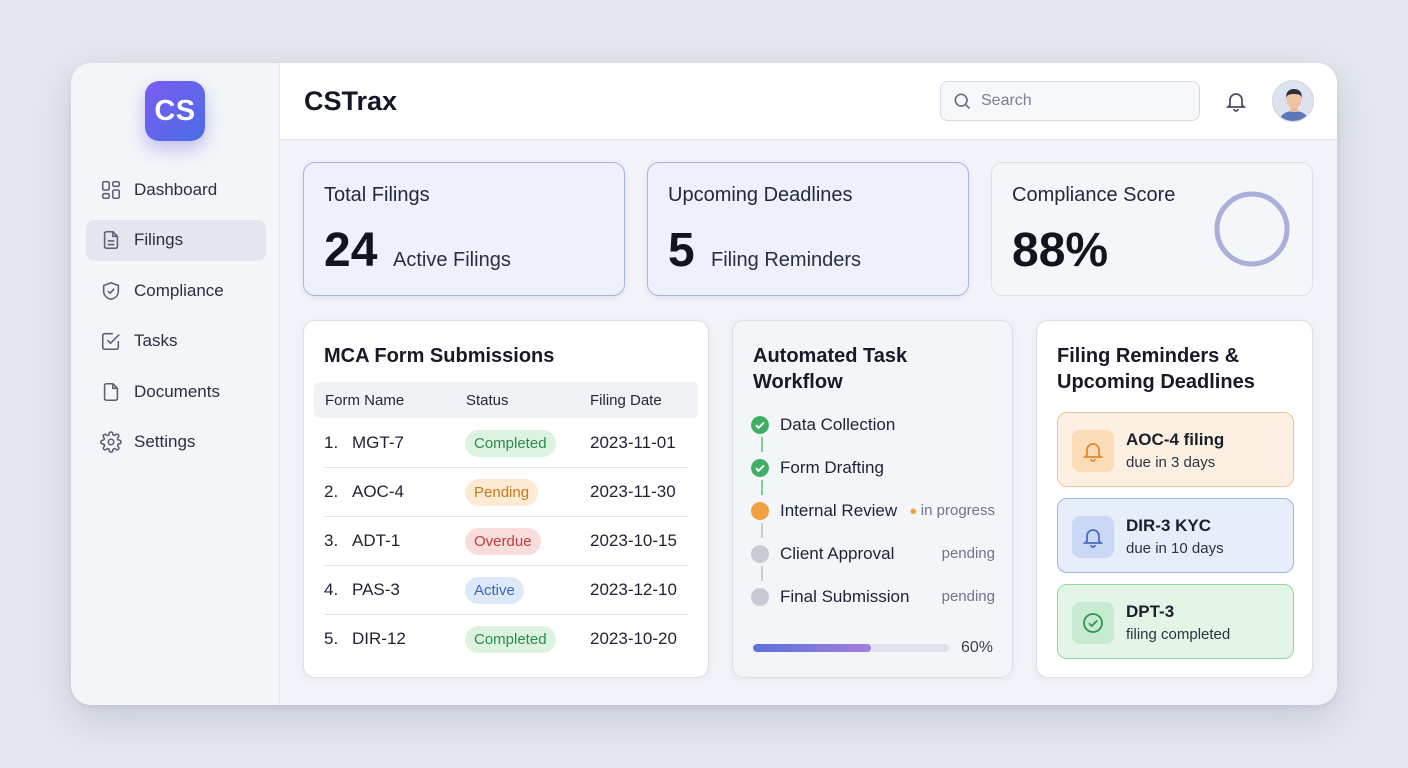 This screenshot has height=768, width=1408. I want to click on row-index: 4., so click(331, 589).